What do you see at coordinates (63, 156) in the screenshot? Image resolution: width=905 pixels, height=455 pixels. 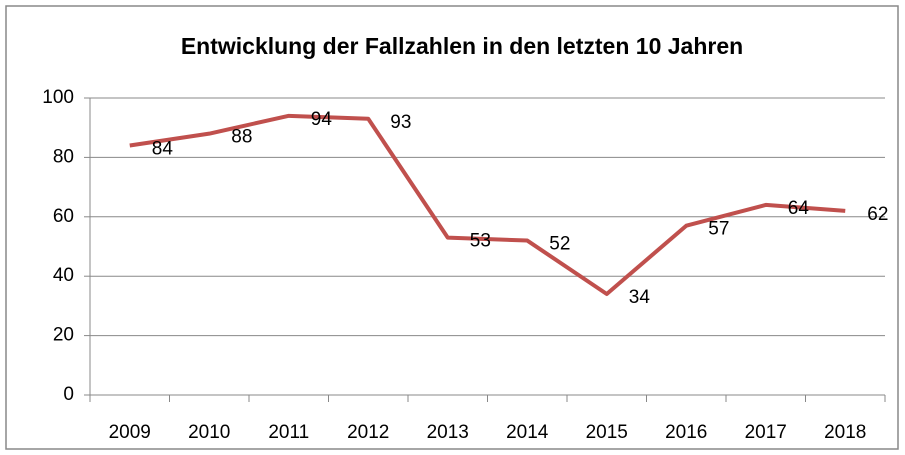 I see `y-tick-label: 80` at bounding box center [63, 156].